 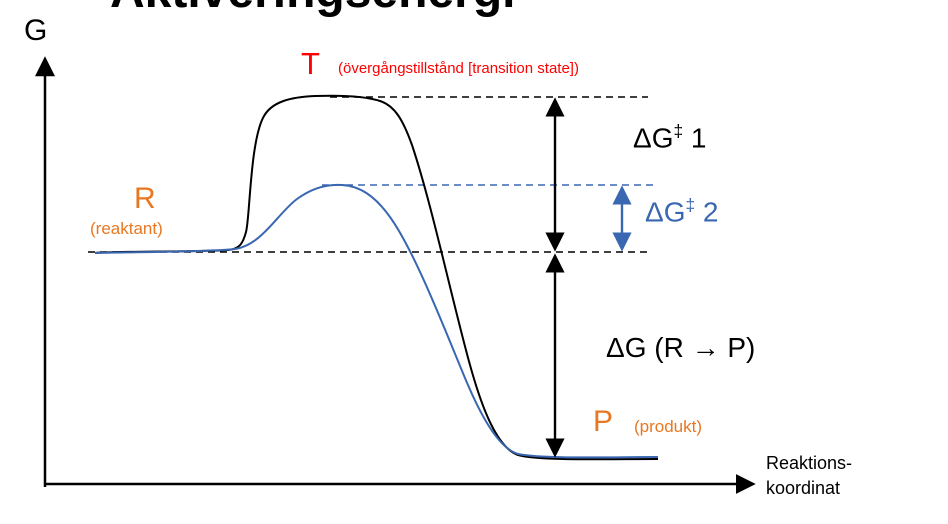 I want to click on y-axis-label: G, so click(x=36, y=30).